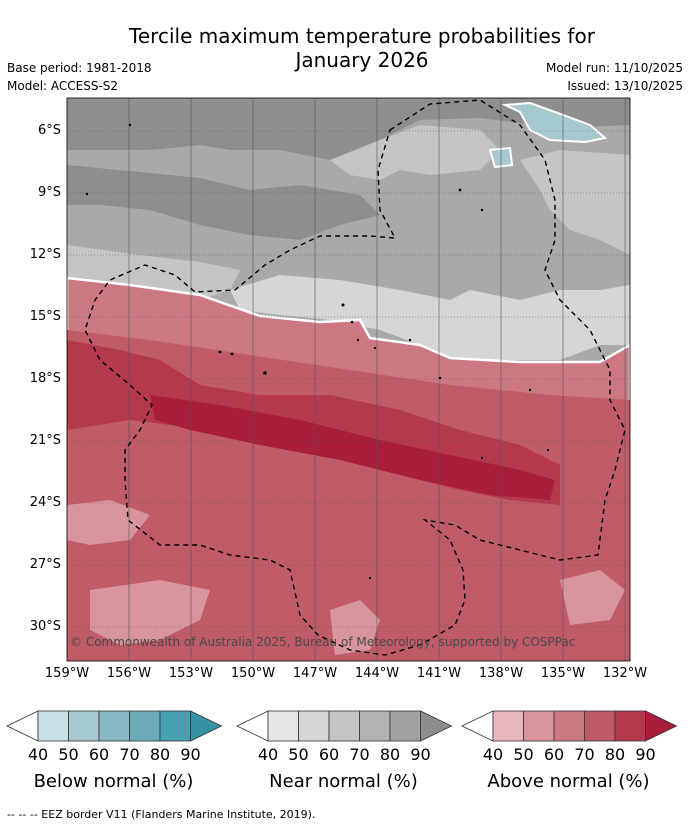  I want to click on lat-label: 30°S, so click(45, 626).